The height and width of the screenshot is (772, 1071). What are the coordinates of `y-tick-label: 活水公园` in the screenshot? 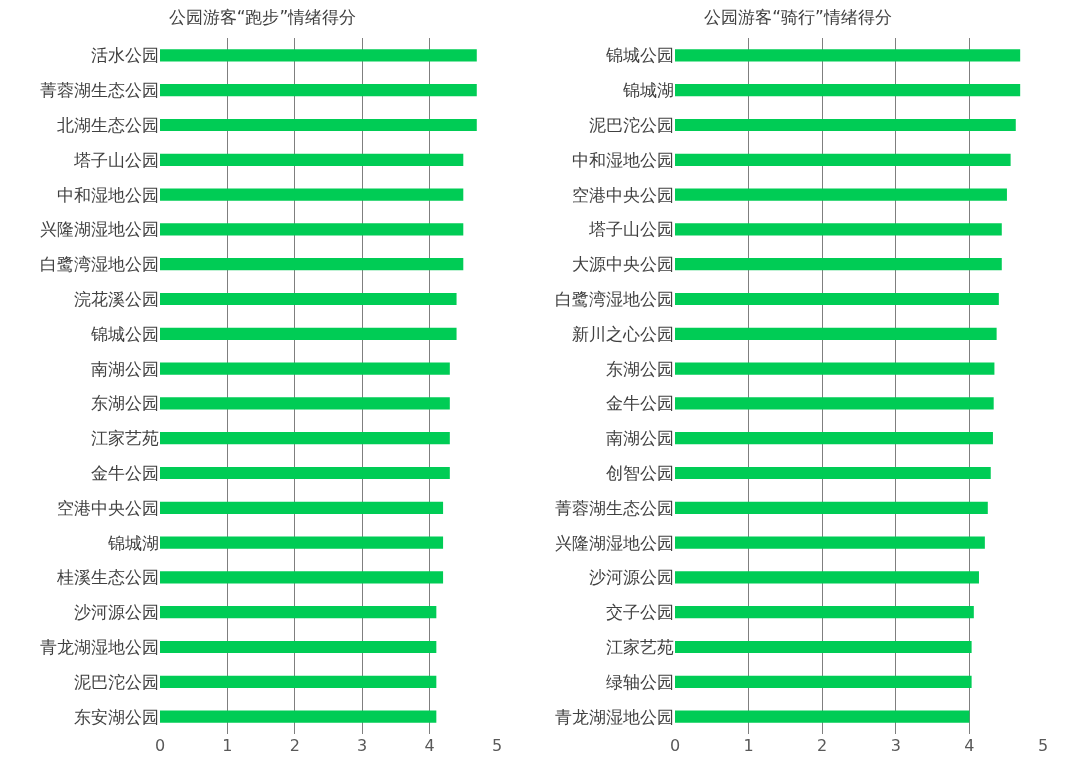 It's located at (125, 55).